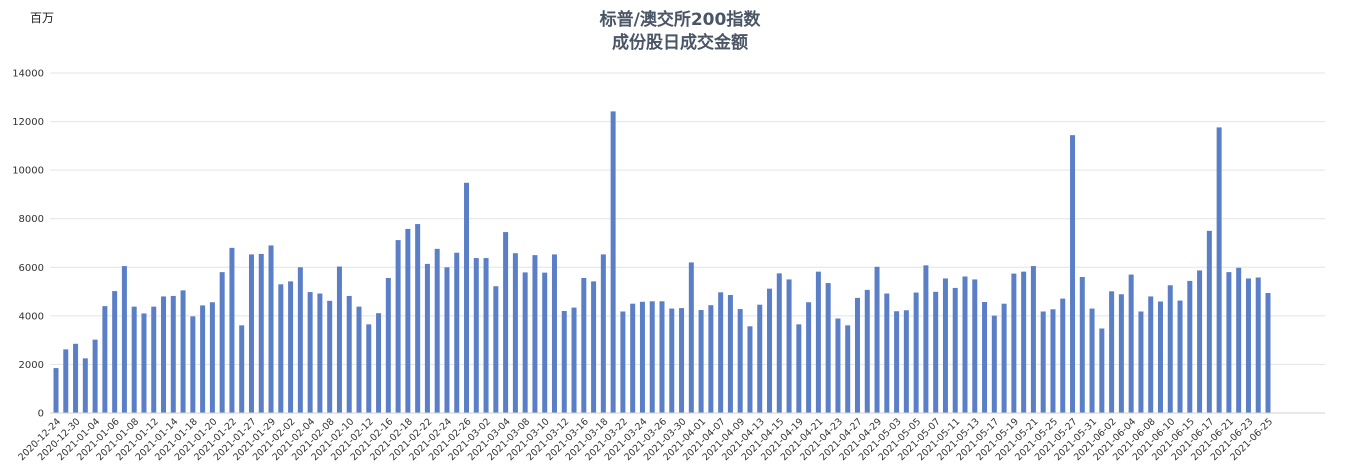 This screenshot has height=475, width=1360. Describe the element at coordinates (31, 219) in the screenshot. I see `y-tick-label: 8000` at that location.